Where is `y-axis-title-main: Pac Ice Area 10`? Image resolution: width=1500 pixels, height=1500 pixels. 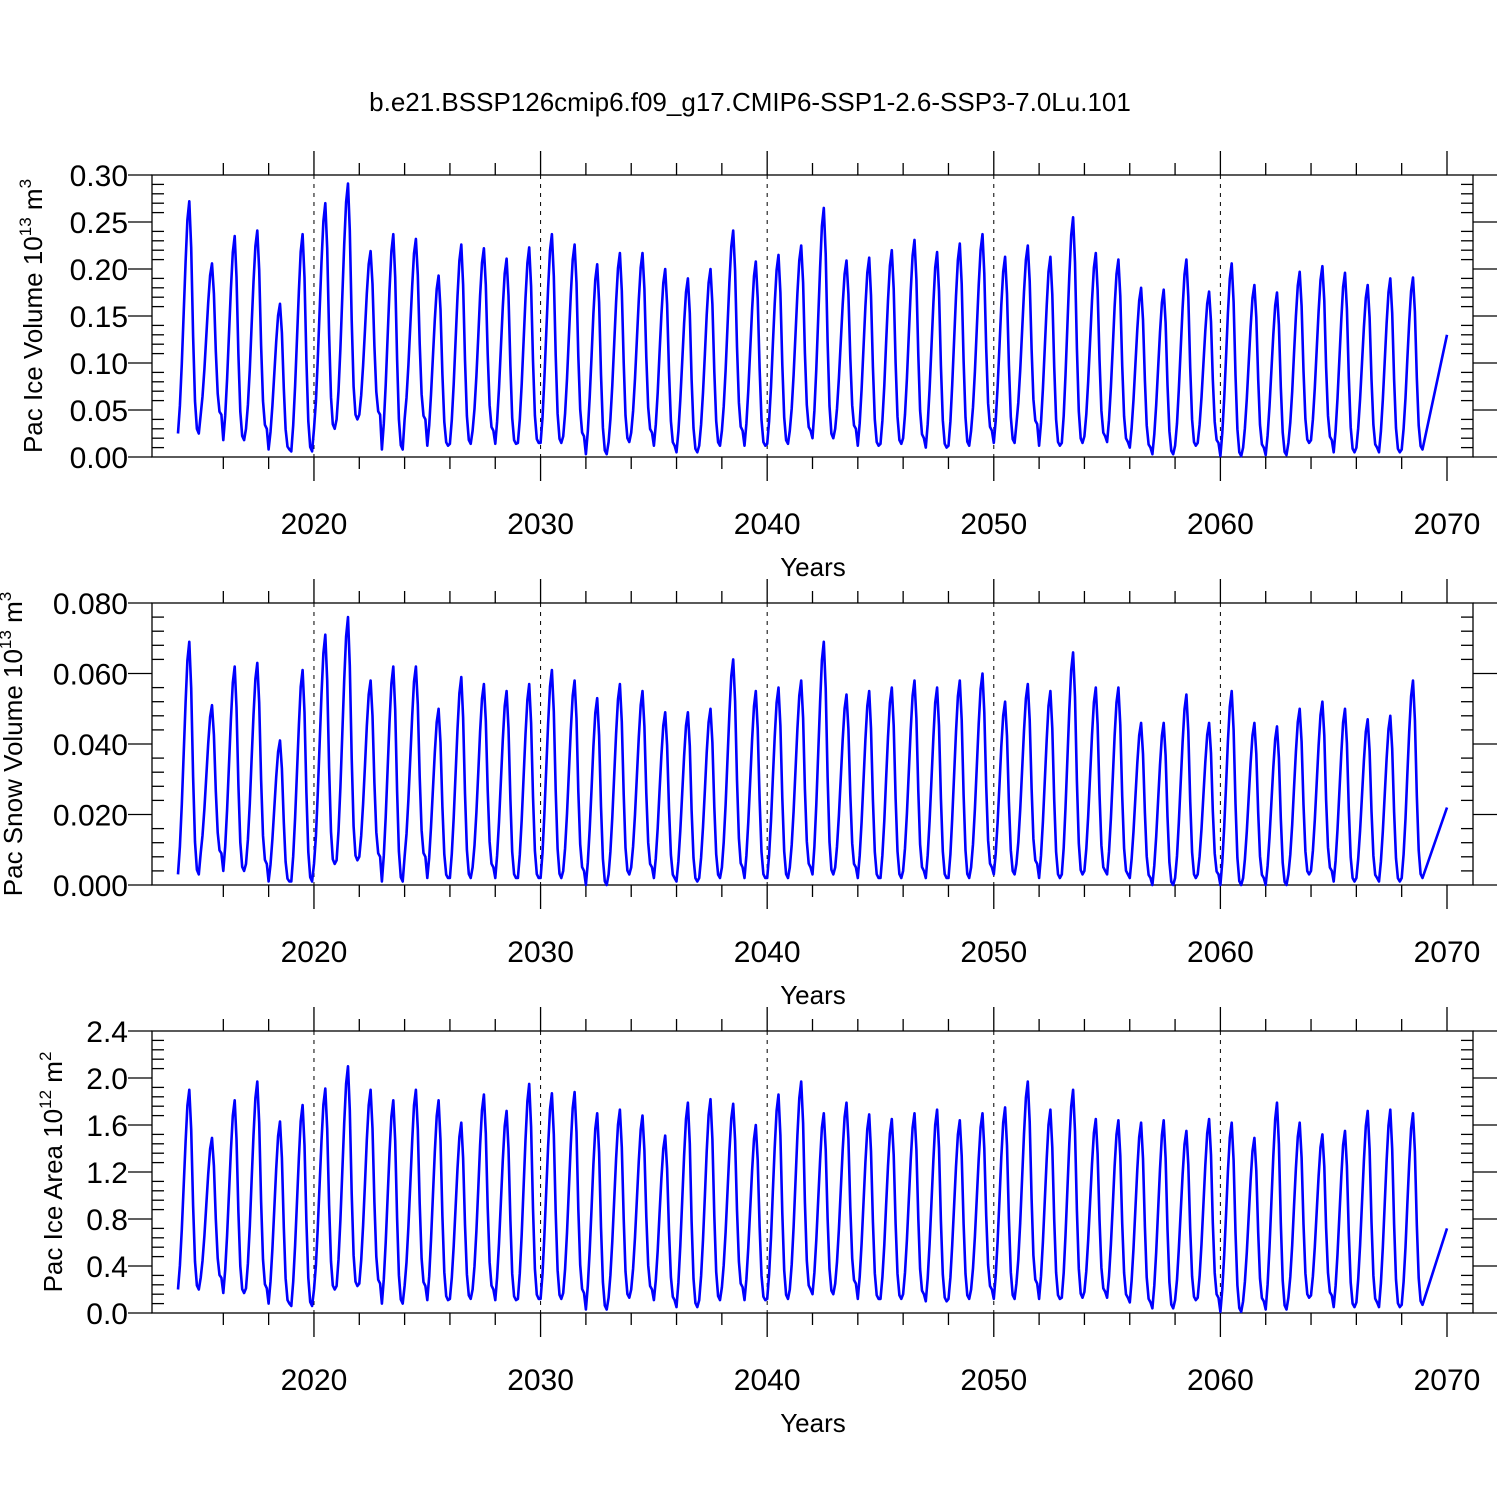
y-axis-title-main: Pac Ice Area 10 is located at coordinates (53, 1201).